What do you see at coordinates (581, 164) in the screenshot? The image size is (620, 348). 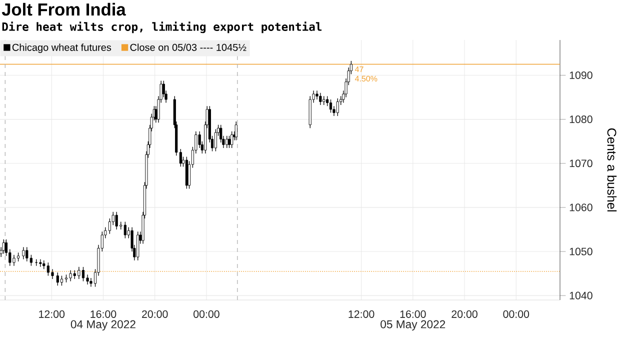 I see `y-tick-label: 1070` at bounding box center [581, 164].